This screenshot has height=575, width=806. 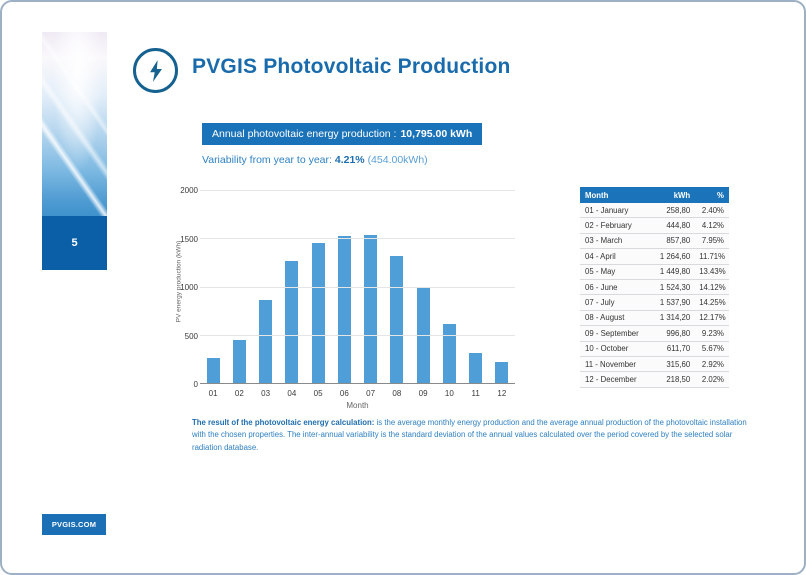 I want to click on table-row: 08 - August 1 314,20 12.17%, so click(x=654, y=318).